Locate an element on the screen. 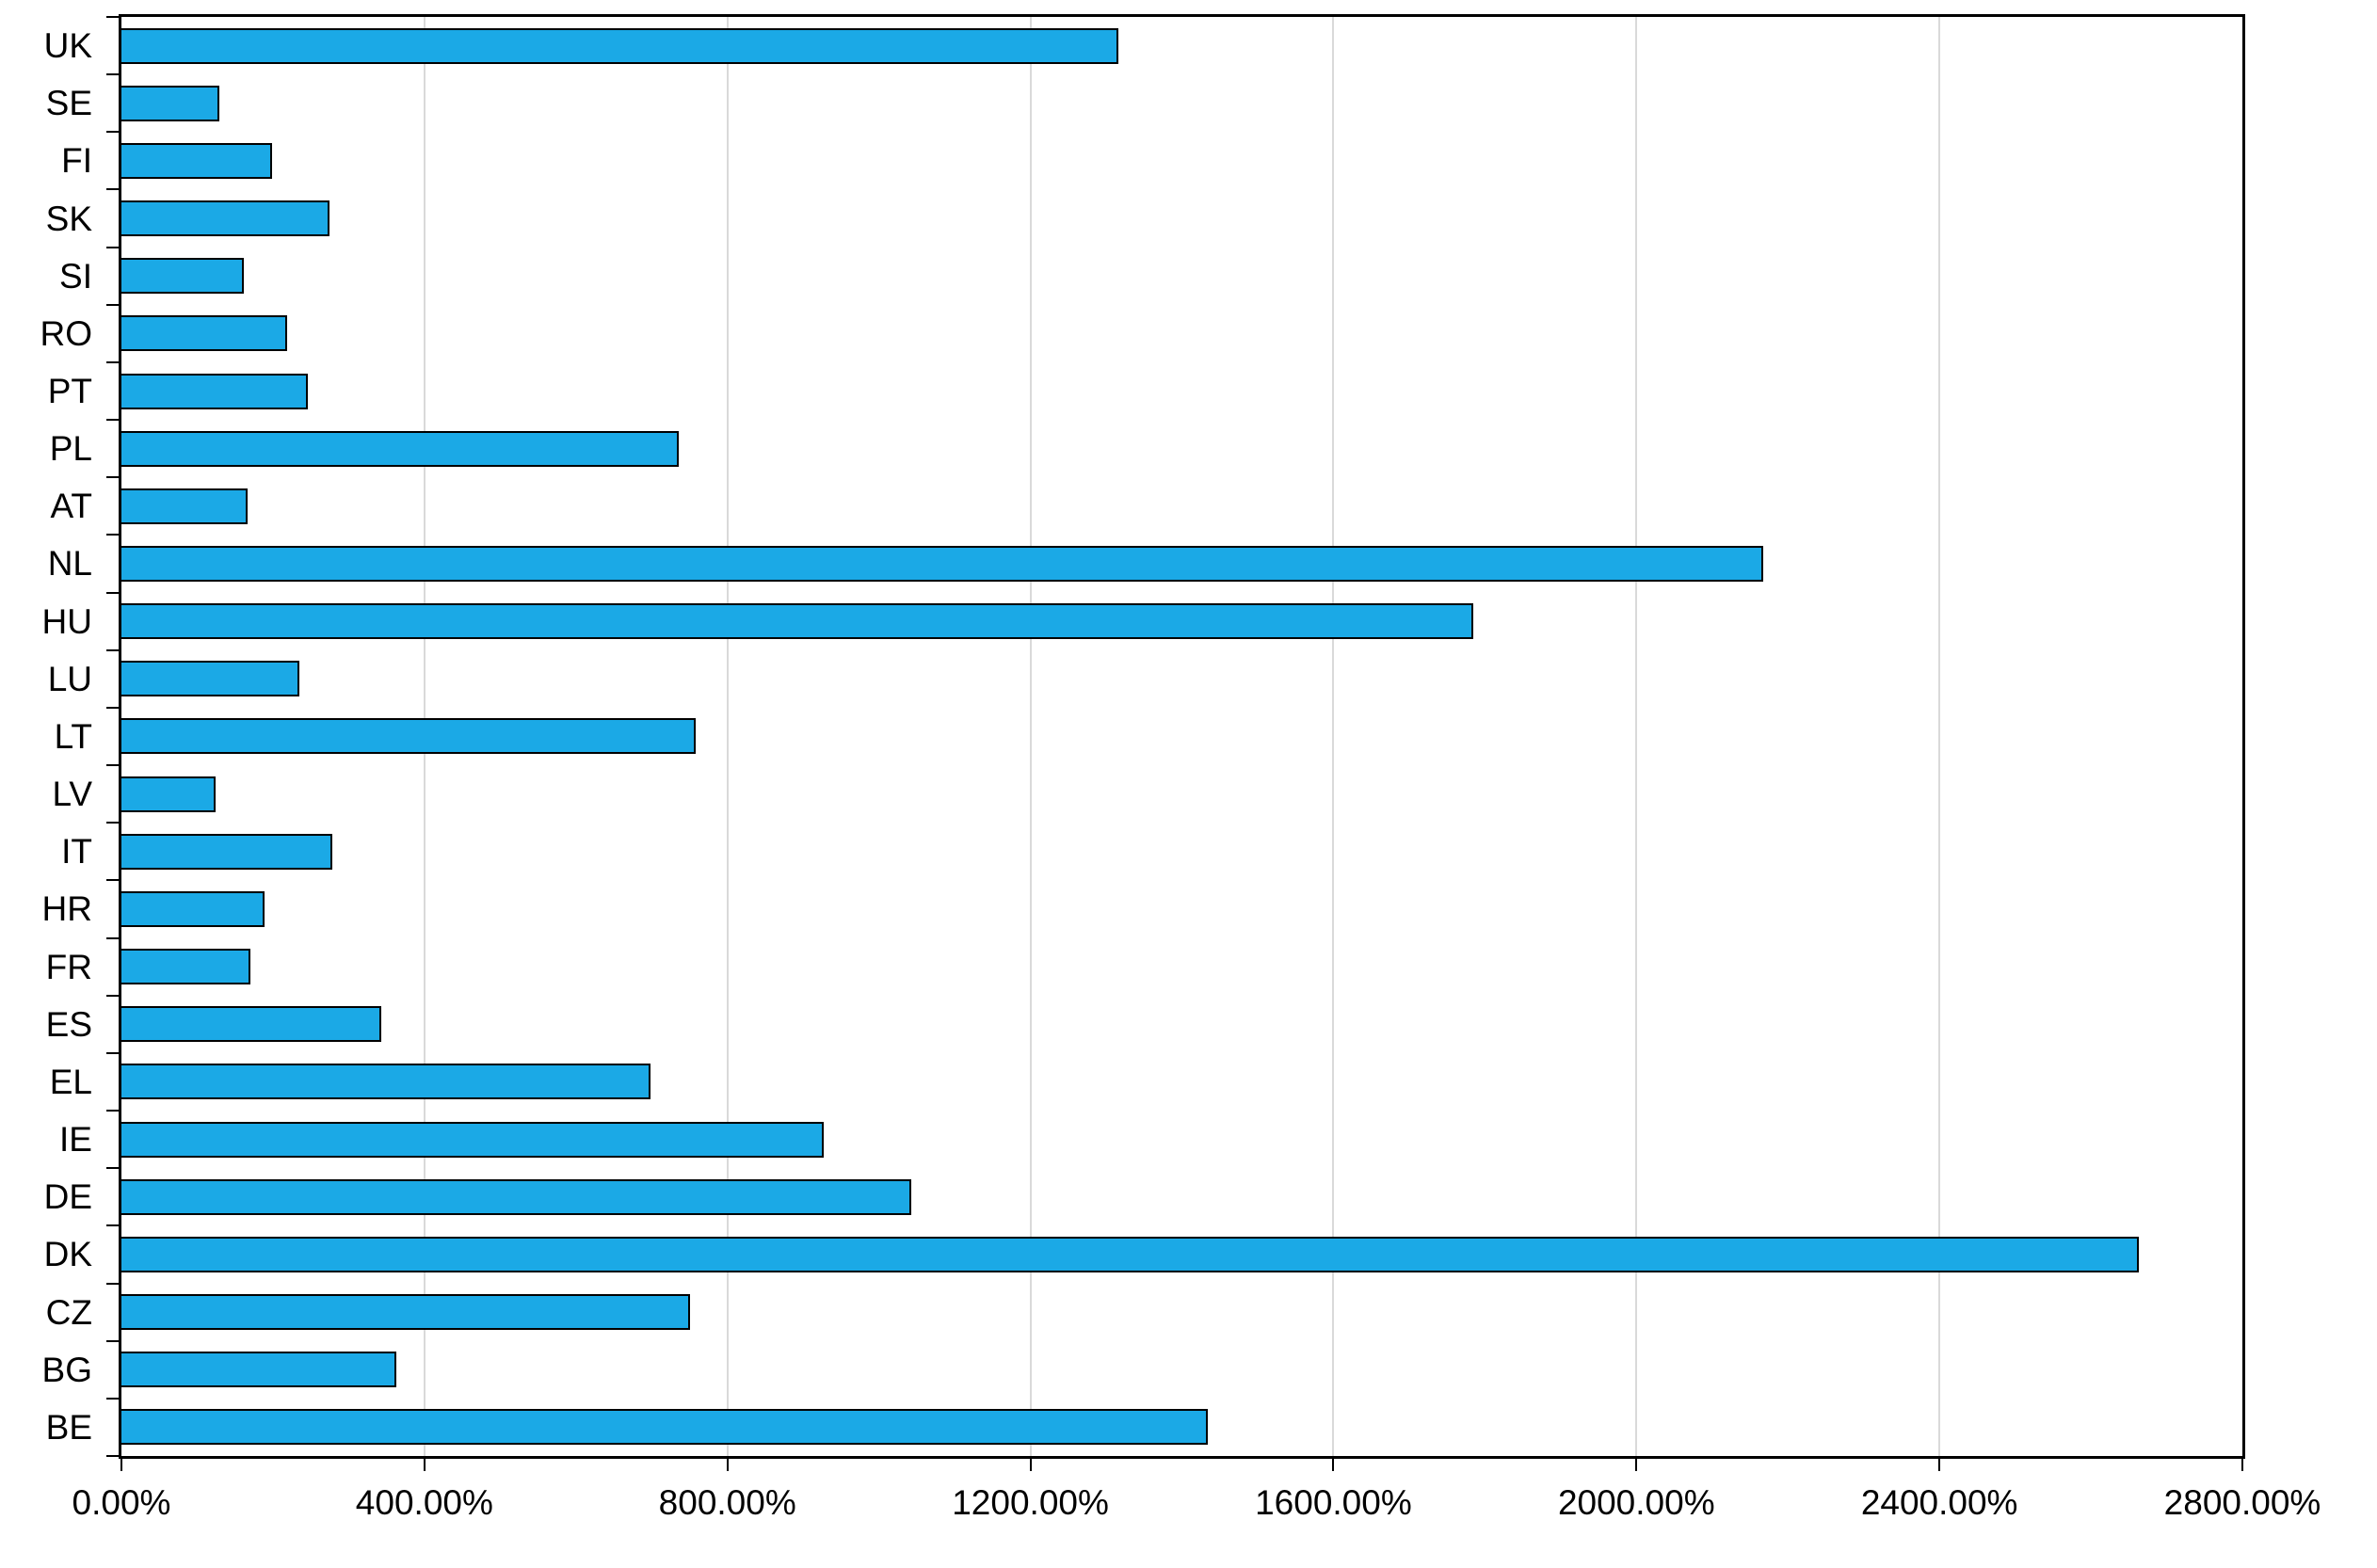 Image resolution: width=2377 pixels, height=1568 pixels. bar-row-HR is located at coordinates (1181, 908).